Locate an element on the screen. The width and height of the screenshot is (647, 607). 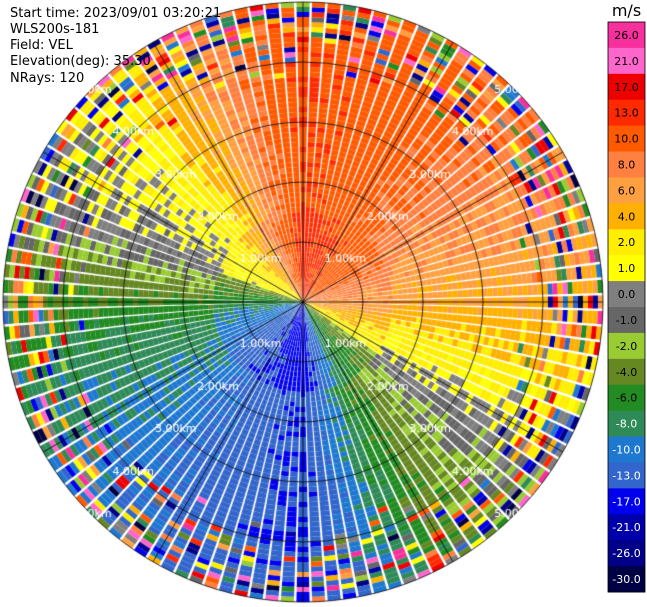
colorbar-border is located at coordinates (626, 307).